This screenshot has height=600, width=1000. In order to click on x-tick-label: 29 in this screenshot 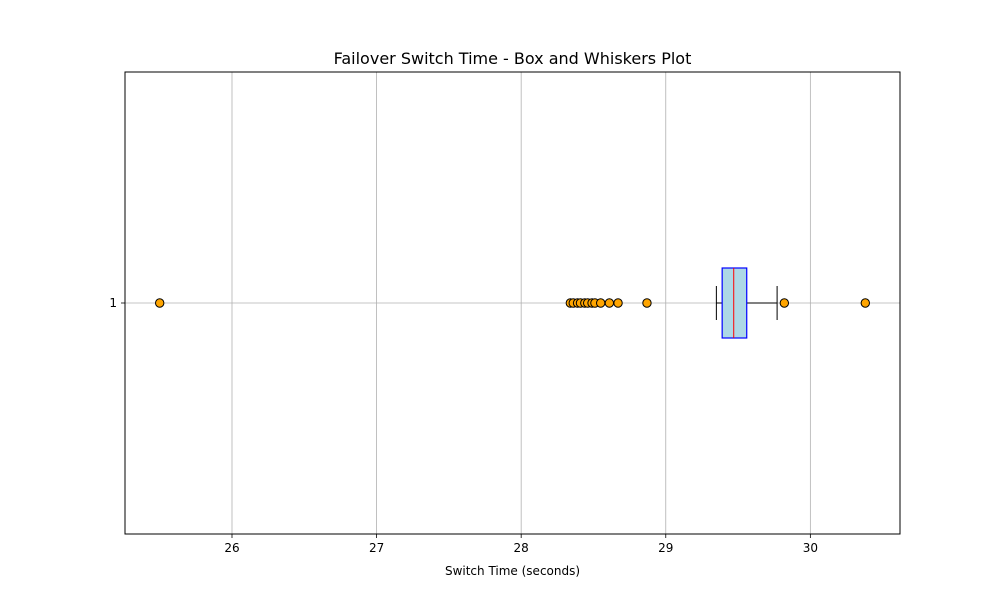, I will do `click(665, 548)`.